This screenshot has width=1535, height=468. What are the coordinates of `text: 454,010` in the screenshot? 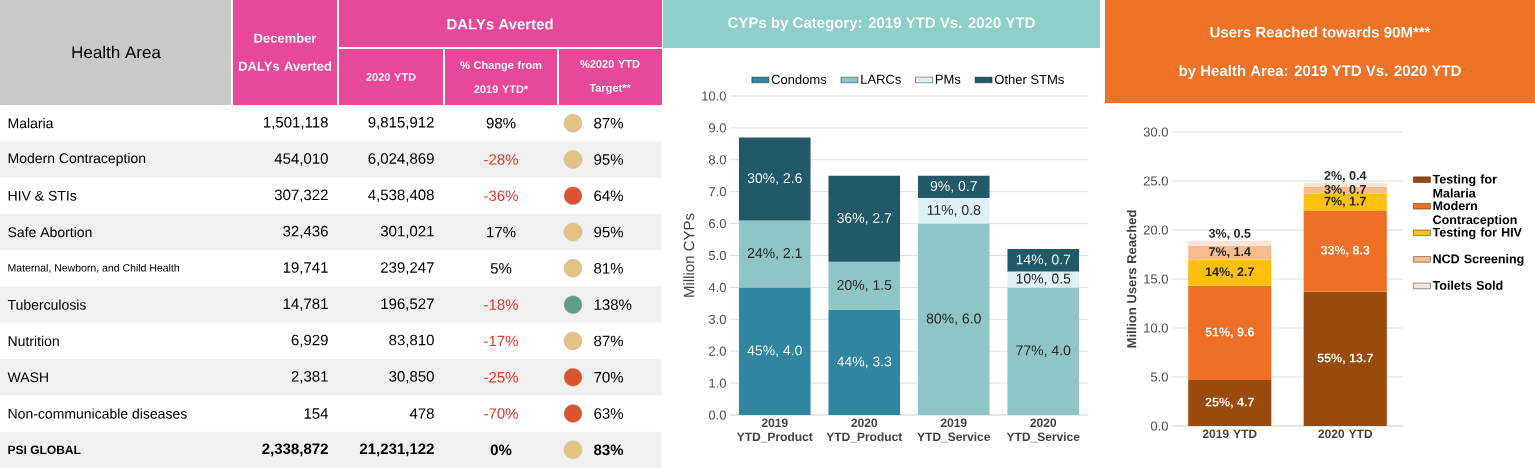 It's located at (301, 159).